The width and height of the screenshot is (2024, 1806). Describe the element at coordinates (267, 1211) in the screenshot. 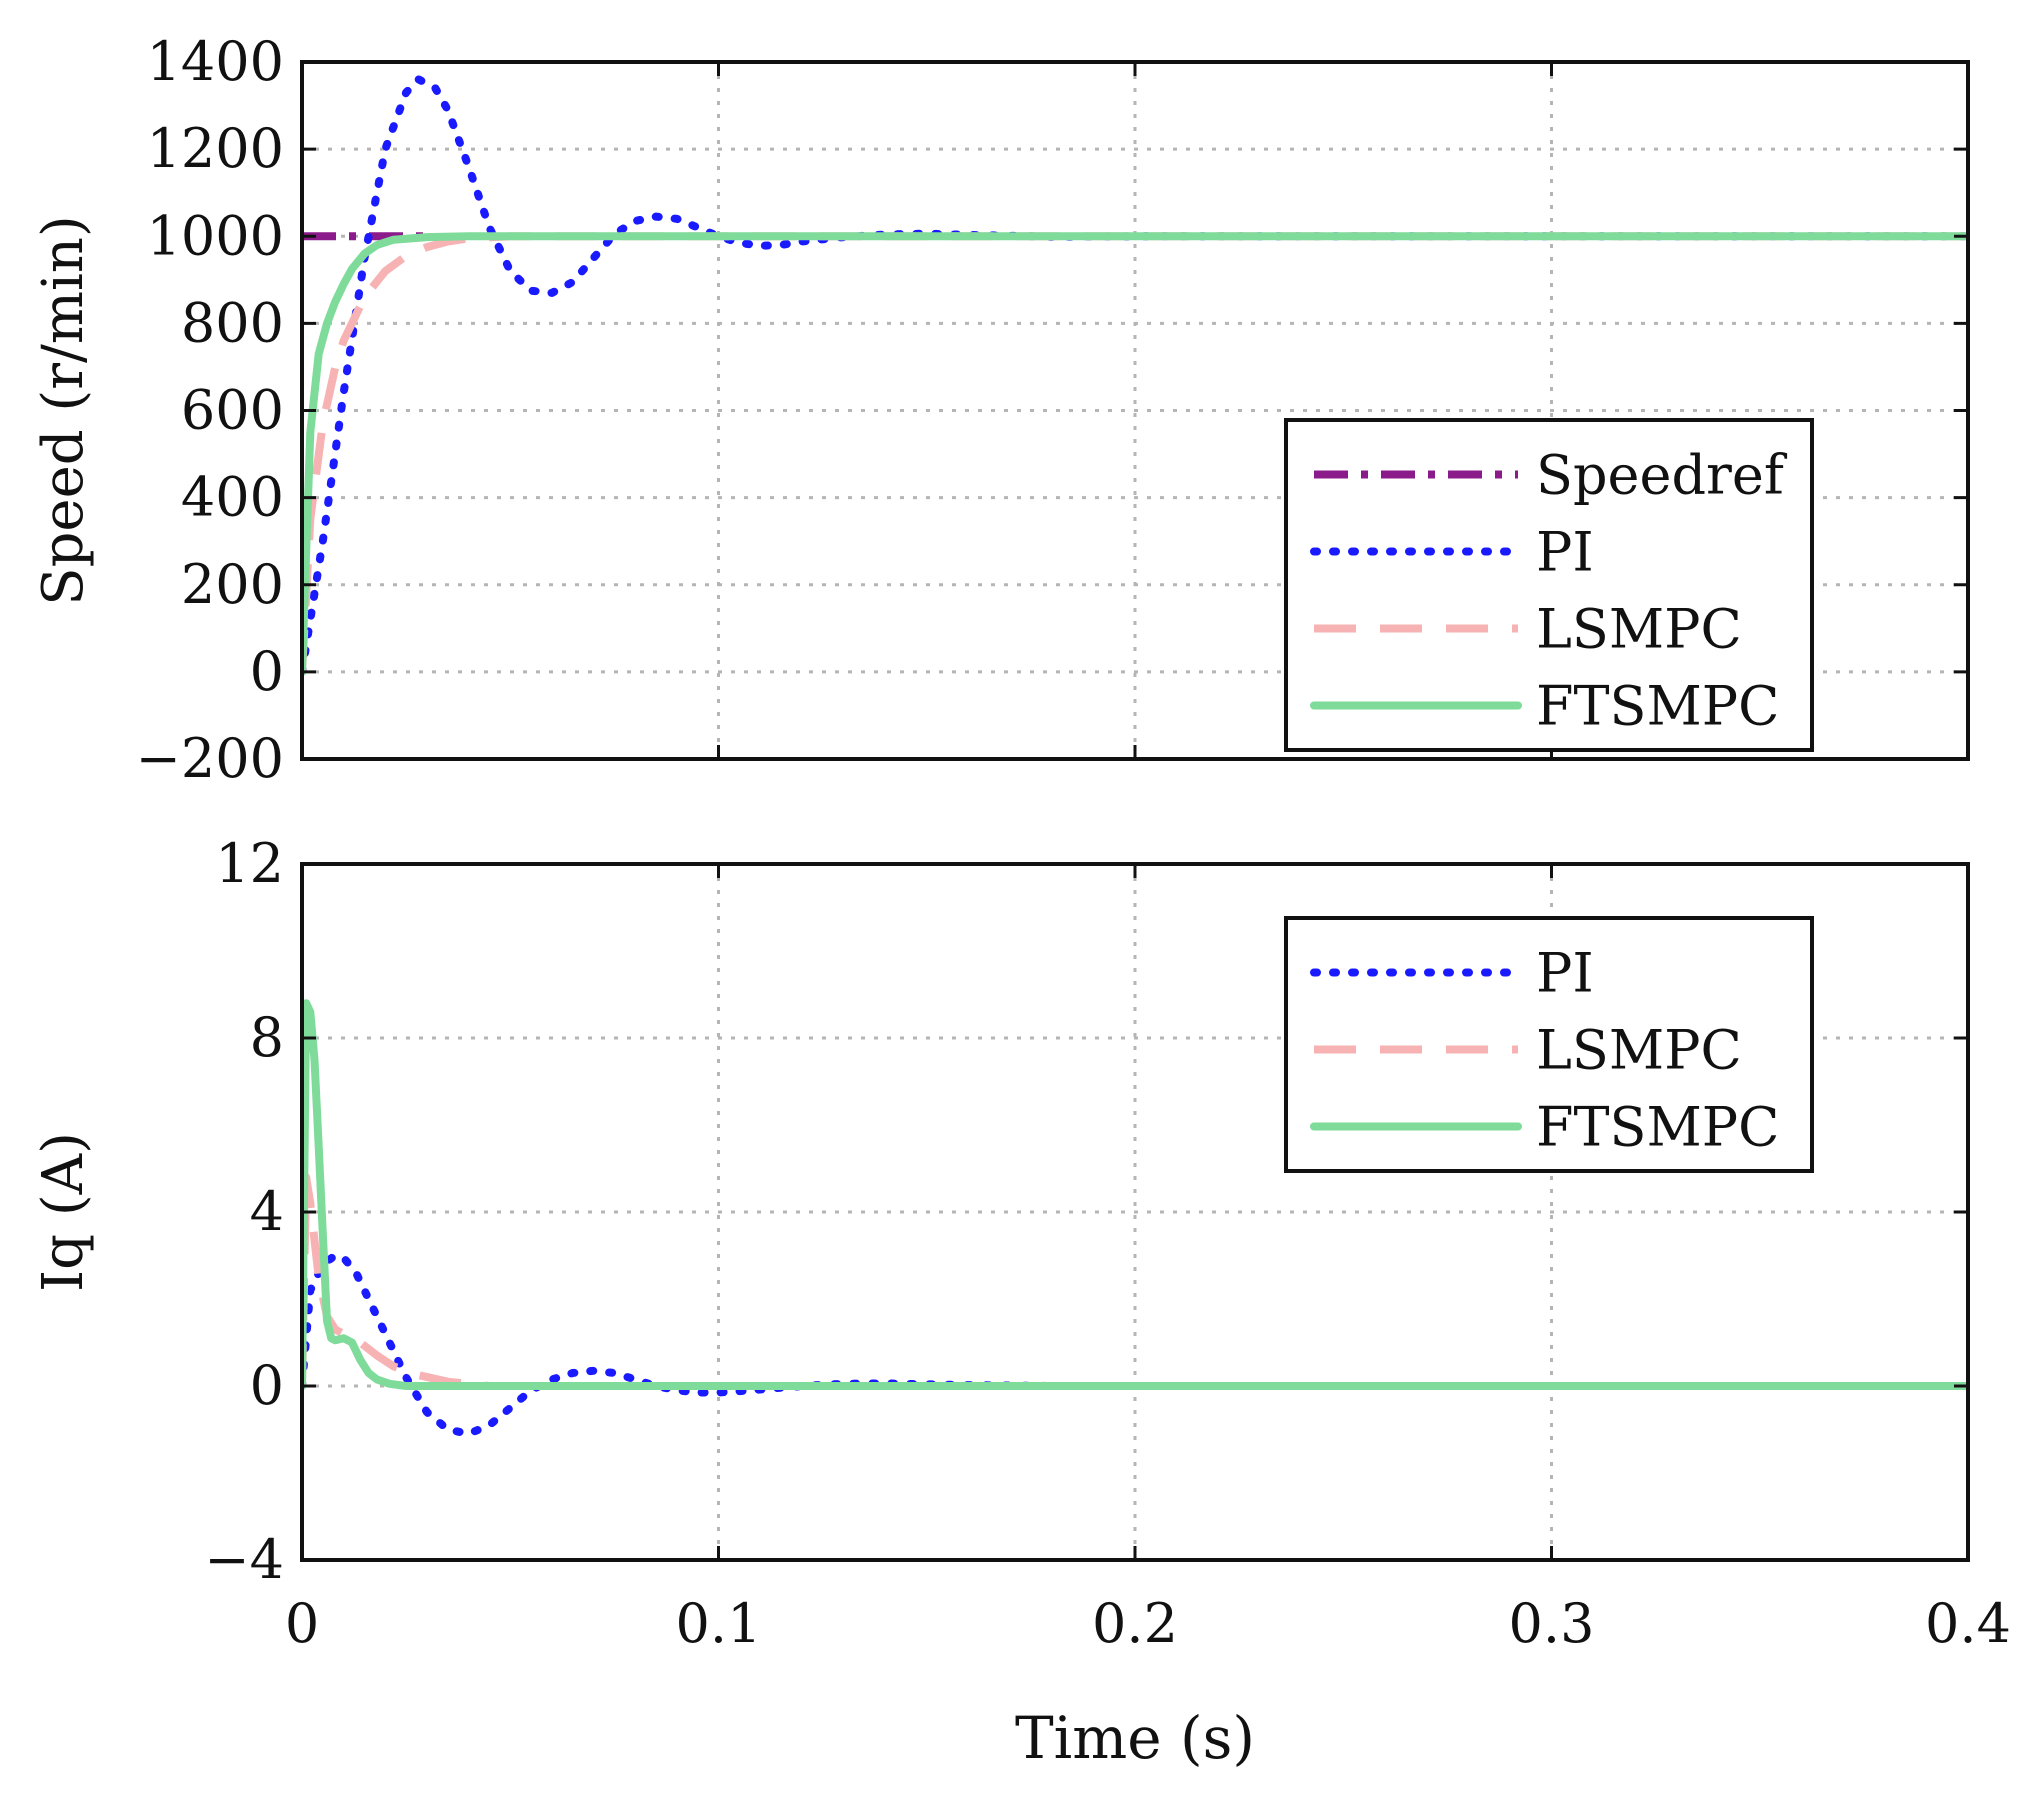

I see `y-tick-label: 4` at that location.